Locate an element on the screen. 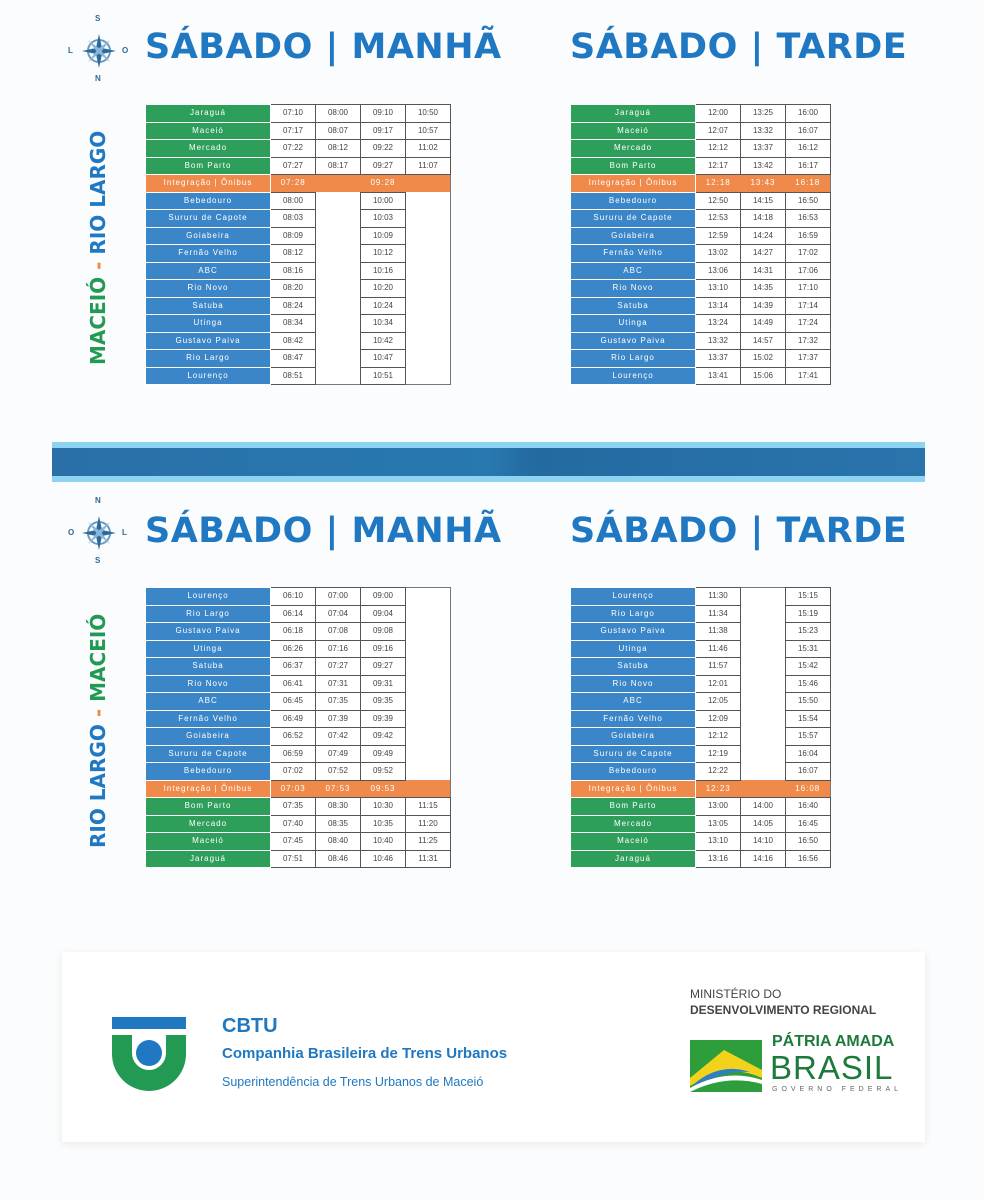 The width and height of the screenshot is (984, 1200). departure-time: 11:20 is located at coordinates (428, 823).